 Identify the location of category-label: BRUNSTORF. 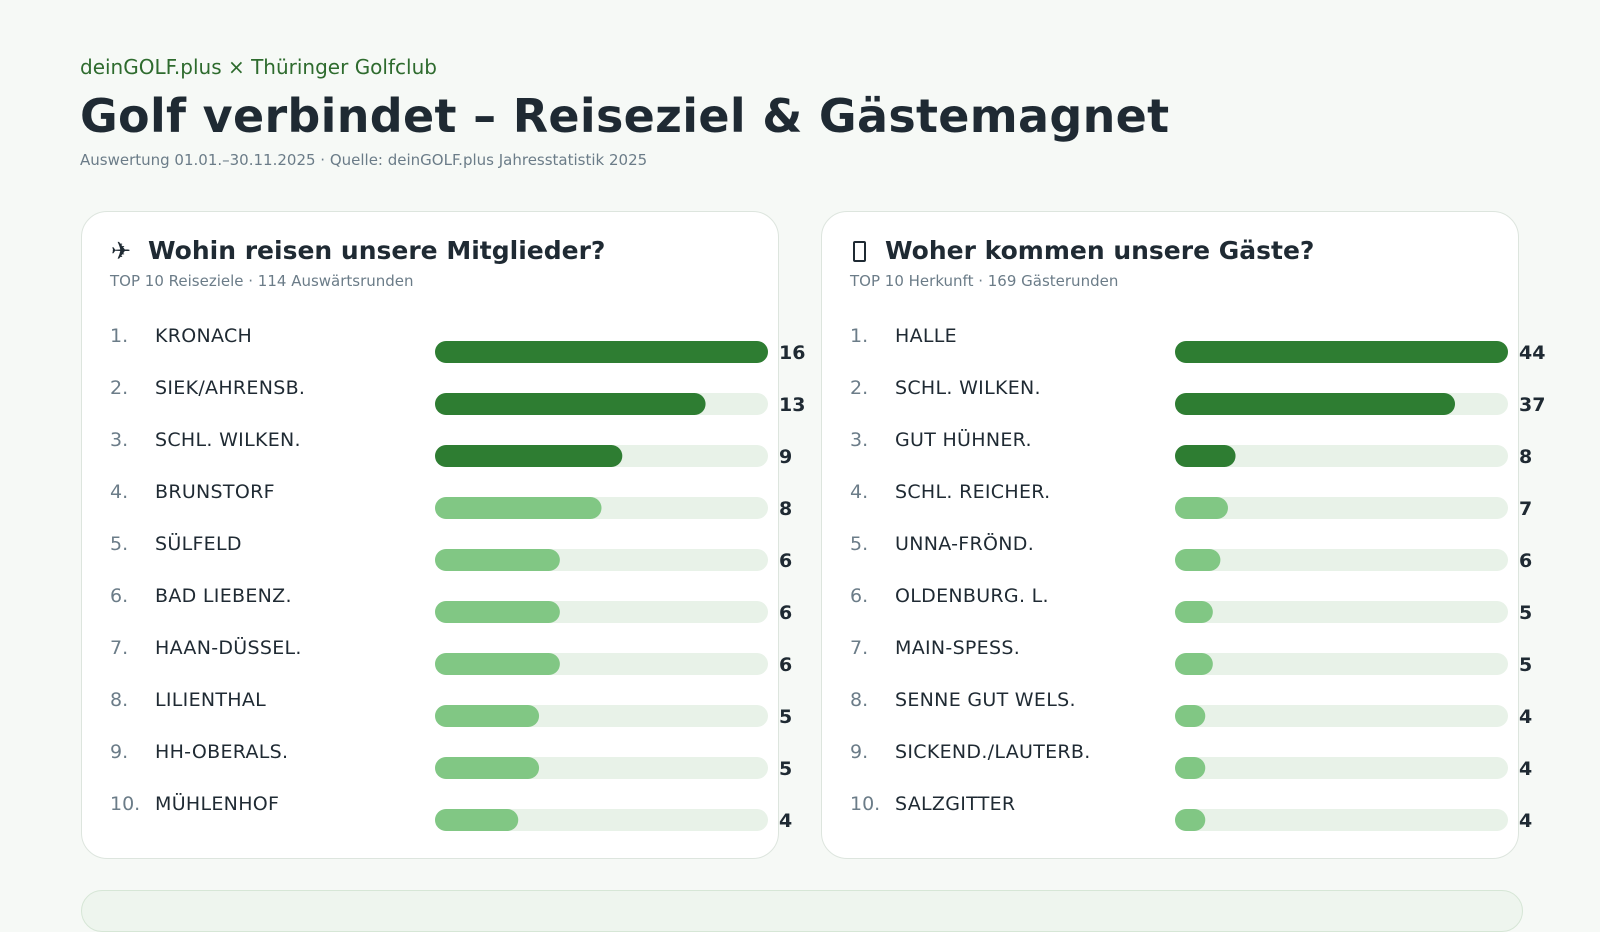
(215, 492).